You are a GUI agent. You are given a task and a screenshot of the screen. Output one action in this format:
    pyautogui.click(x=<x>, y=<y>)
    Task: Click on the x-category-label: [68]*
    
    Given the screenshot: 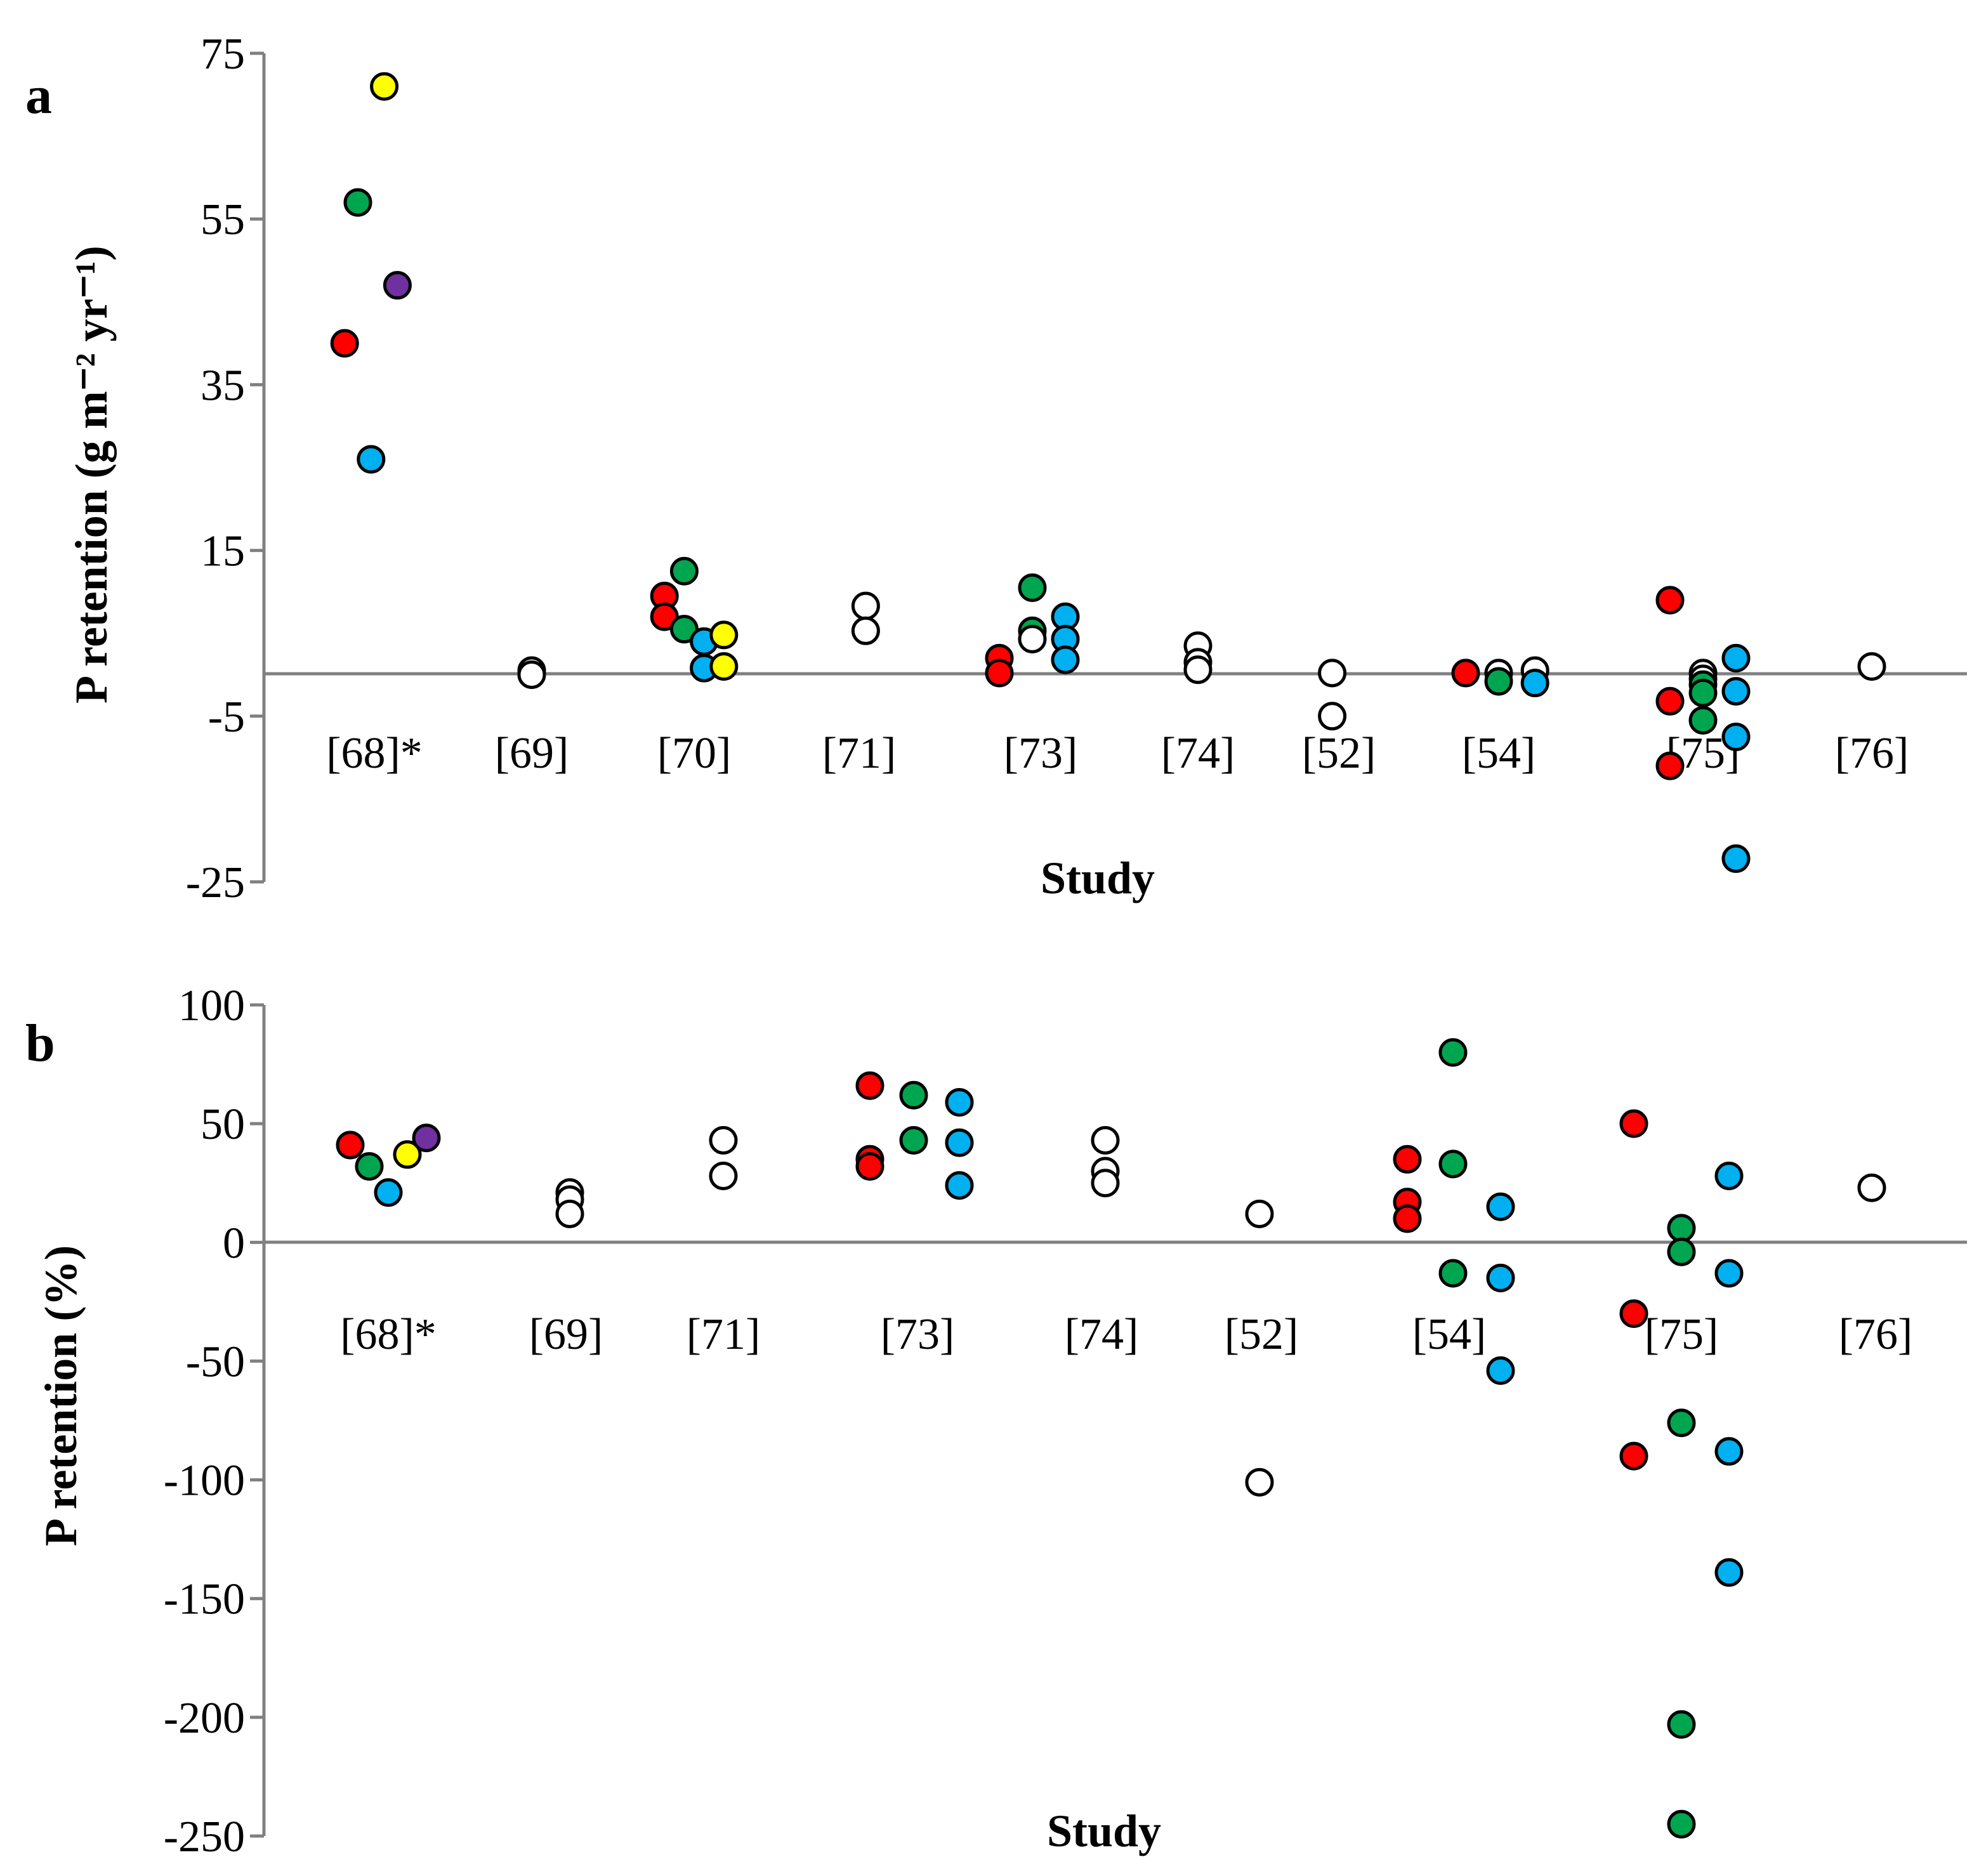 What is the action you would take?
    pyautogui.click(x=388, y=1334)
    